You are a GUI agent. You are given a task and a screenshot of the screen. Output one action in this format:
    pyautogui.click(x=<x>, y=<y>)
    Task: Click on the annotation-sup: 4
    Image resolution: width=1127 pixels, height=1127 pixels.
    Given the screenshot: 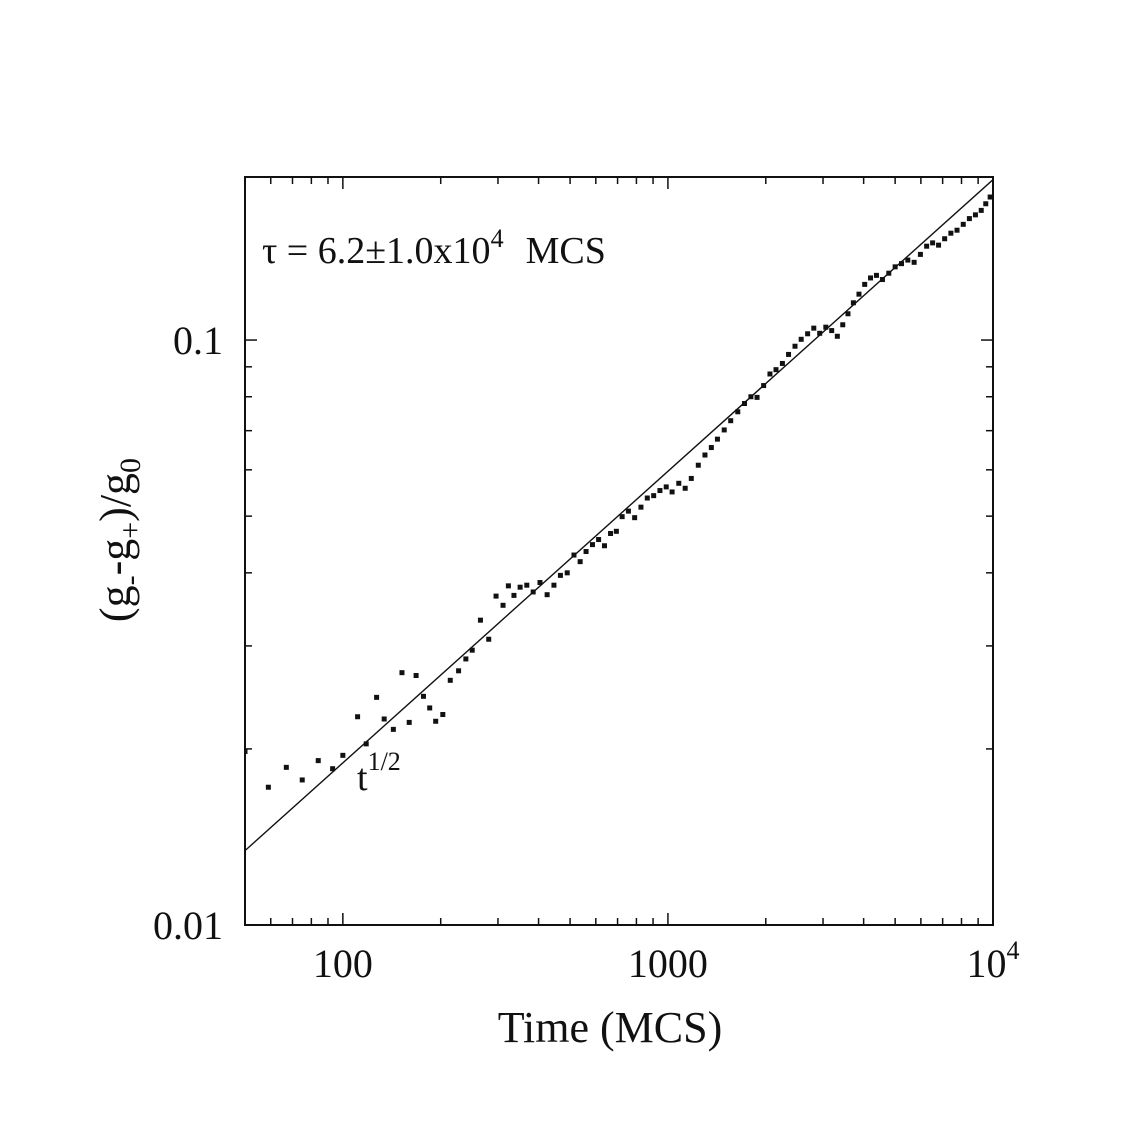 What is the action you would take?
    pyautogui.click(x=497, y=238)
    